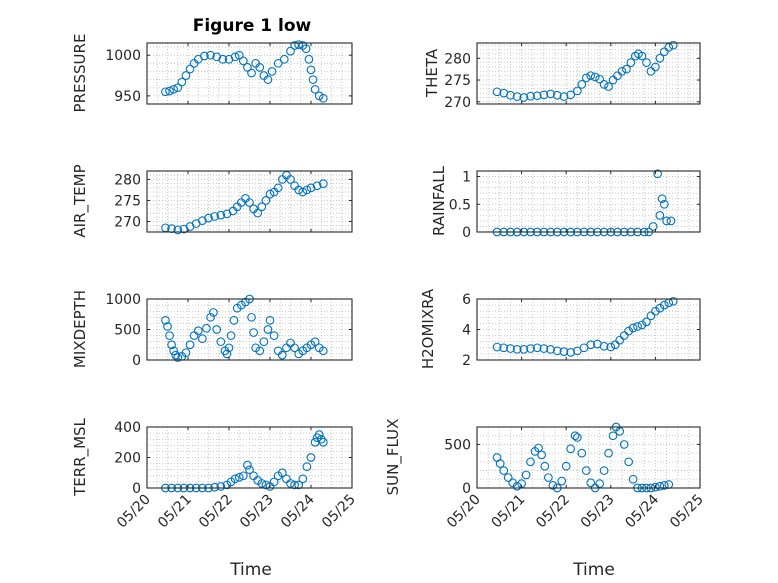 The height and width of the screenshot is (583, 778). Describe the element at coordinates (642, 511) in the screenshot. I see `x-tick-label: 05/24` at that location.